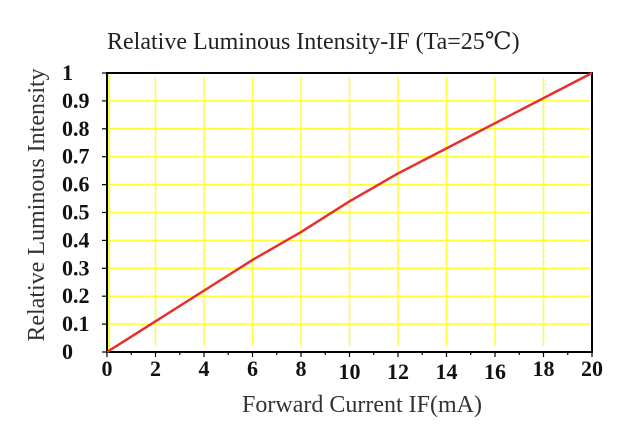 The width and height of the screenshot is (617, 428). I want to click on y-tick-label: 0.3, so click(76, 267).